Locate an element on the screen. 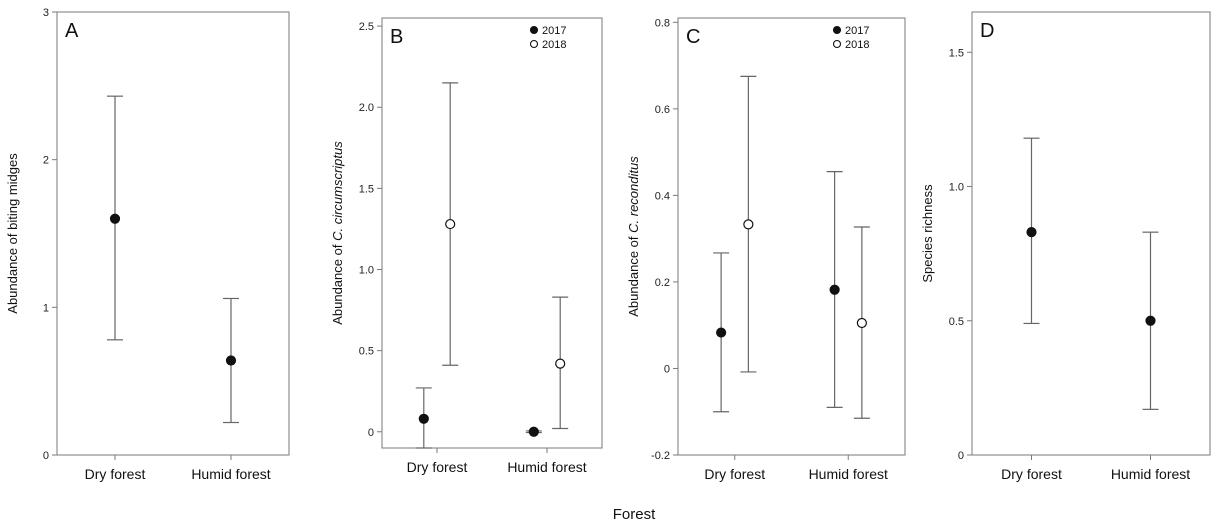  y-tick-label: 0.2 is located at coordinates (662, 283).